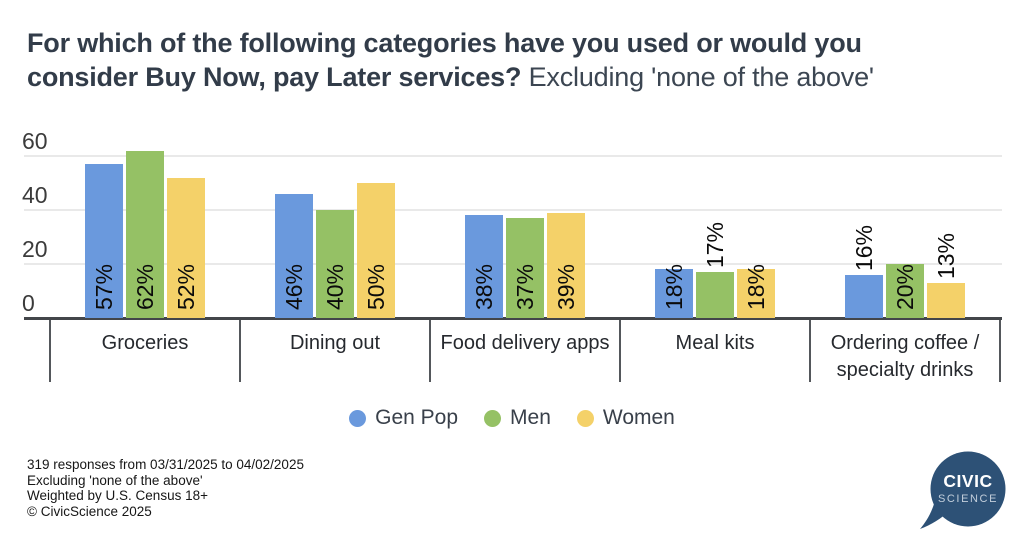 The image size is (1024, 548). What do you see at coordinates (715, 245) in the screenshot?
I see `bar-value-label: 17%` at bounding box center [715, 245].